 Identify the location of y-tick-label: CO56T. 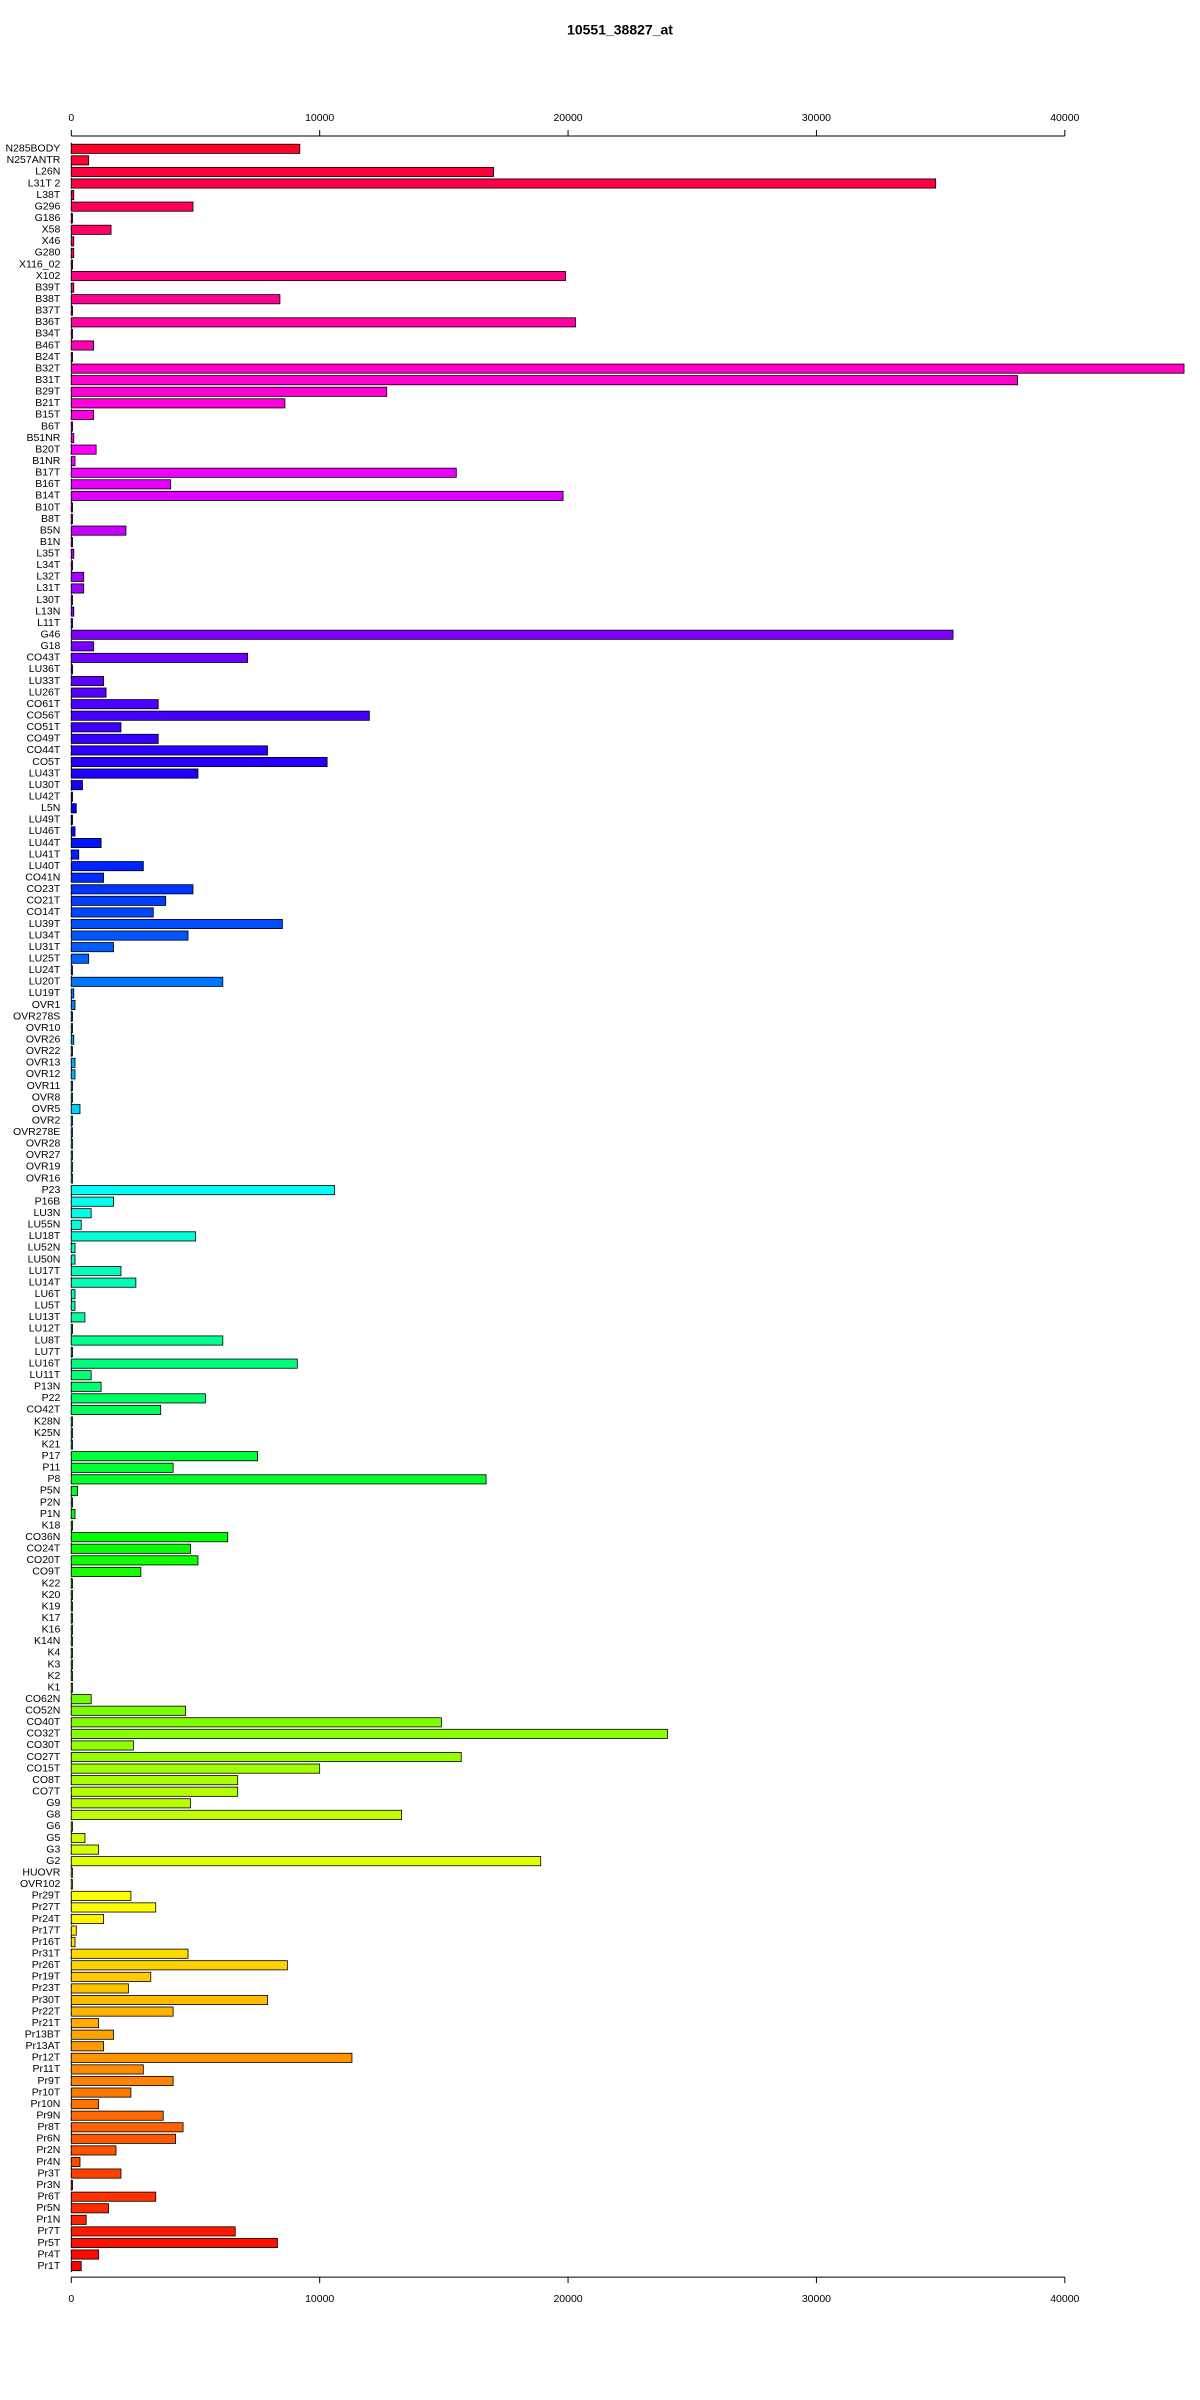
(43, 716).